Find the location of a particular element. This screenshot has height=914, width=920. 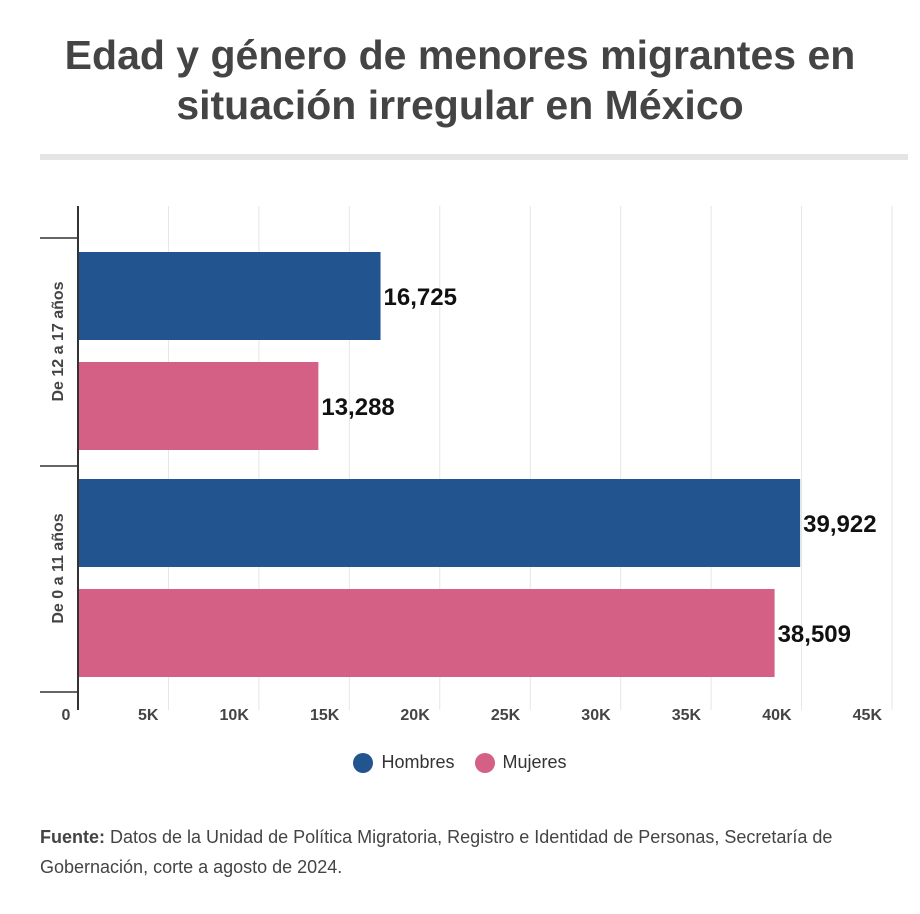

legend-label-hombres: Hombres is located at coordinates (418, 762).